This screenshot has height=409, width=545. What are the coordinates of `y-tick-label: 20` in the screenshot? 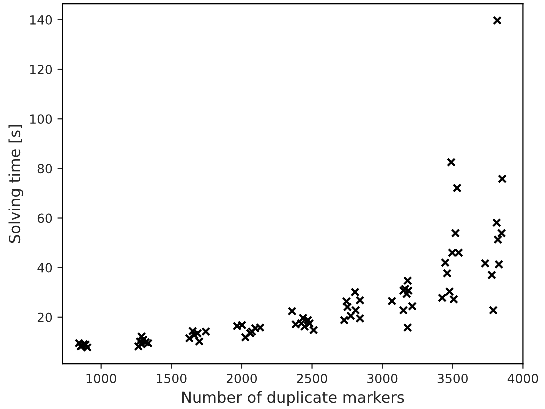 It's located at (45, 317).